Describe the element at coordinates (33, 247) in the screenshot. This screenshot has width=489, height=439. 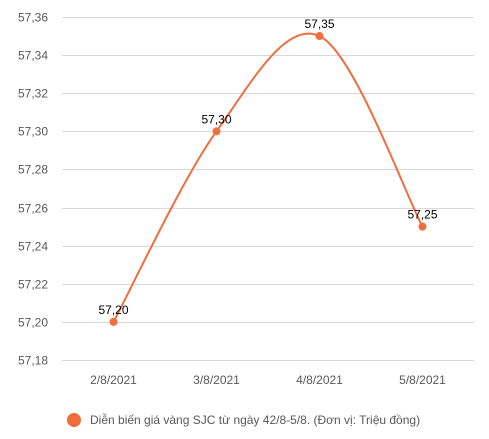
I see `y-tick-label: 57,24` at that location.